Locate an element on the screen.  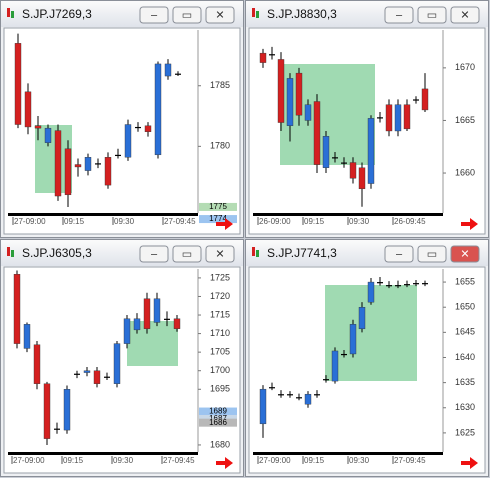
y-tick-label: 1725 is located at coordinates (220, 277).